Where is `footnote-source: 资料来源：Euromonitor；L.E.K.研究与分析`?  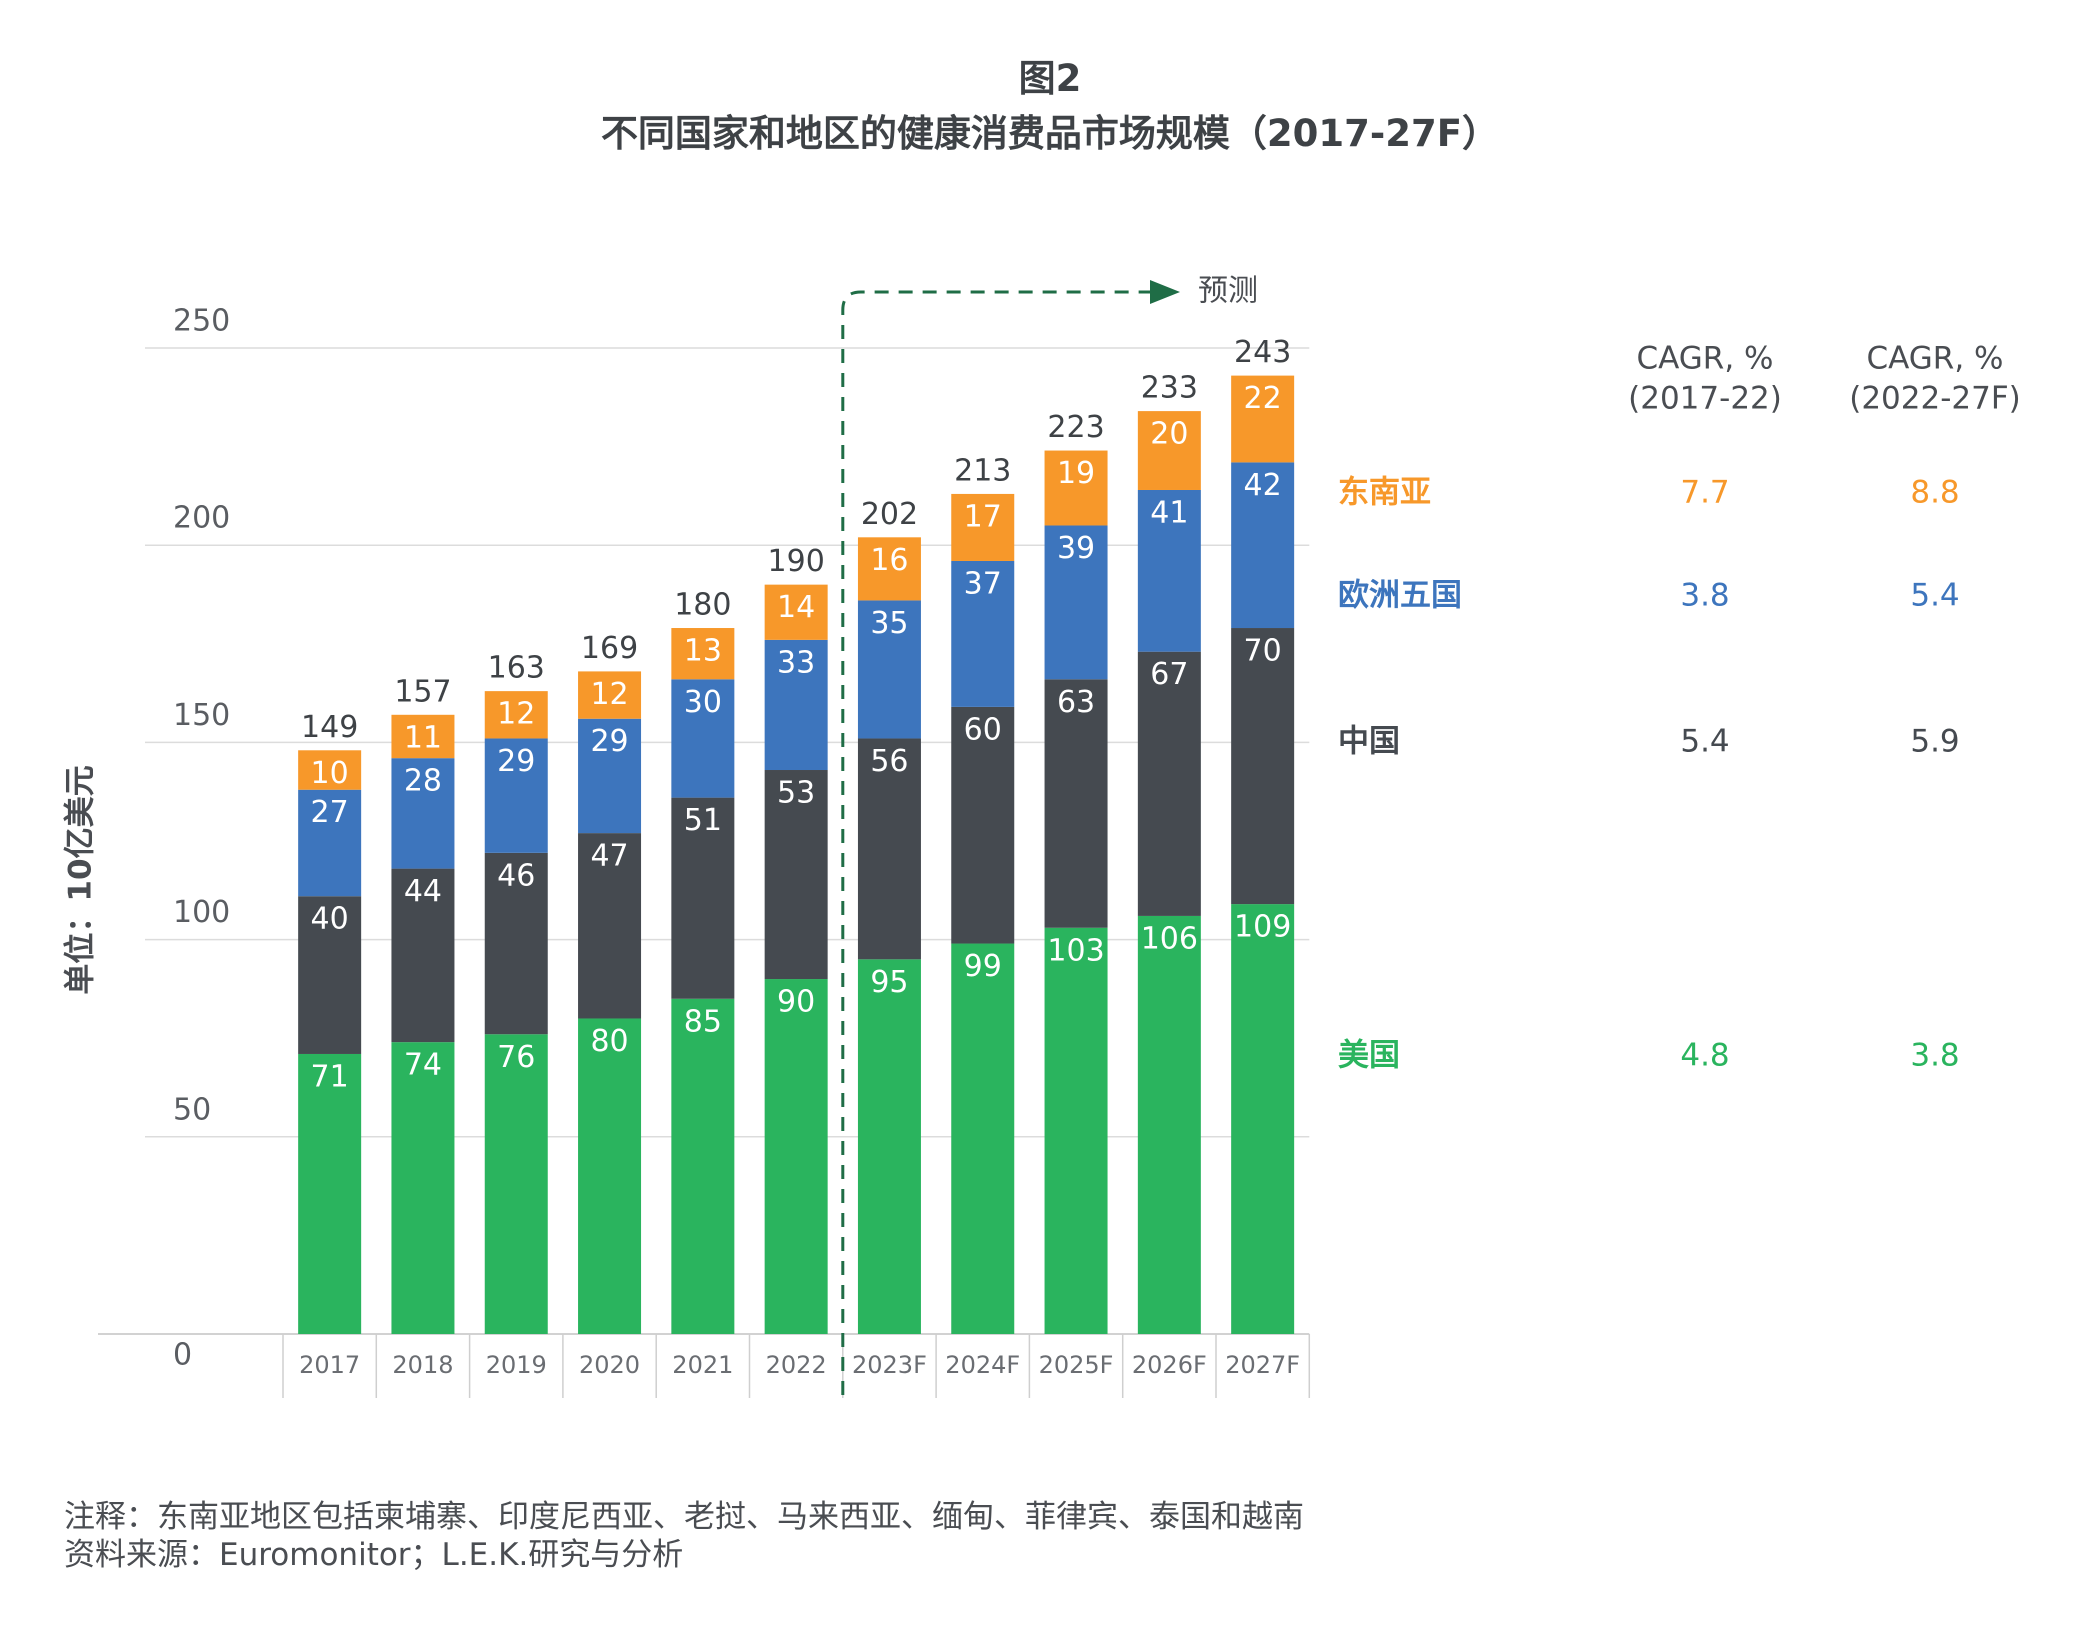 footnote-source: 资料来源：Euromonitor；L.E.K.研究与分析 is located at coordinates (374, 1555).